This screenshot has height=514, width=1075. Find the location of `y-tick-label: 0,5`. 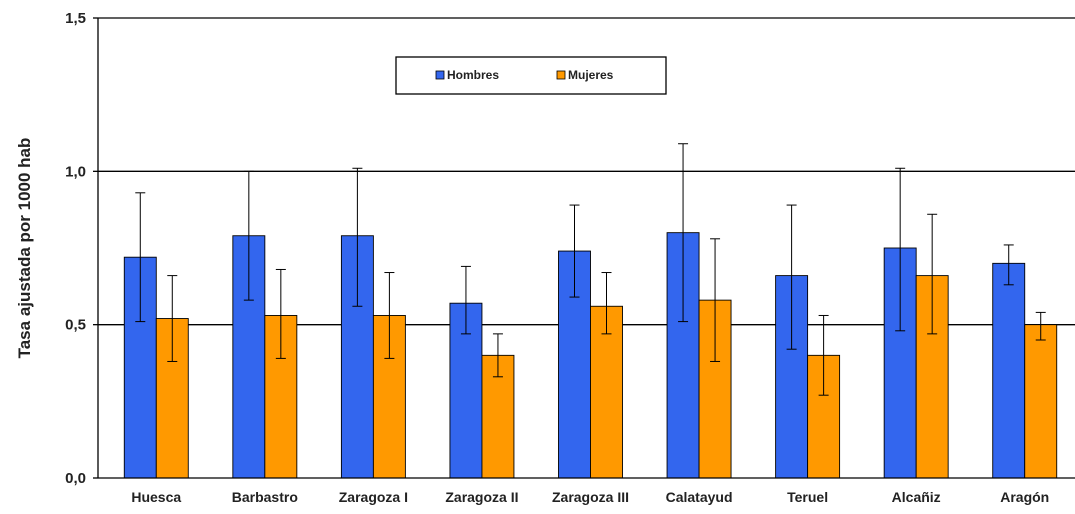

y-tick-label: 0,5 is located at coordinates (75, 325).